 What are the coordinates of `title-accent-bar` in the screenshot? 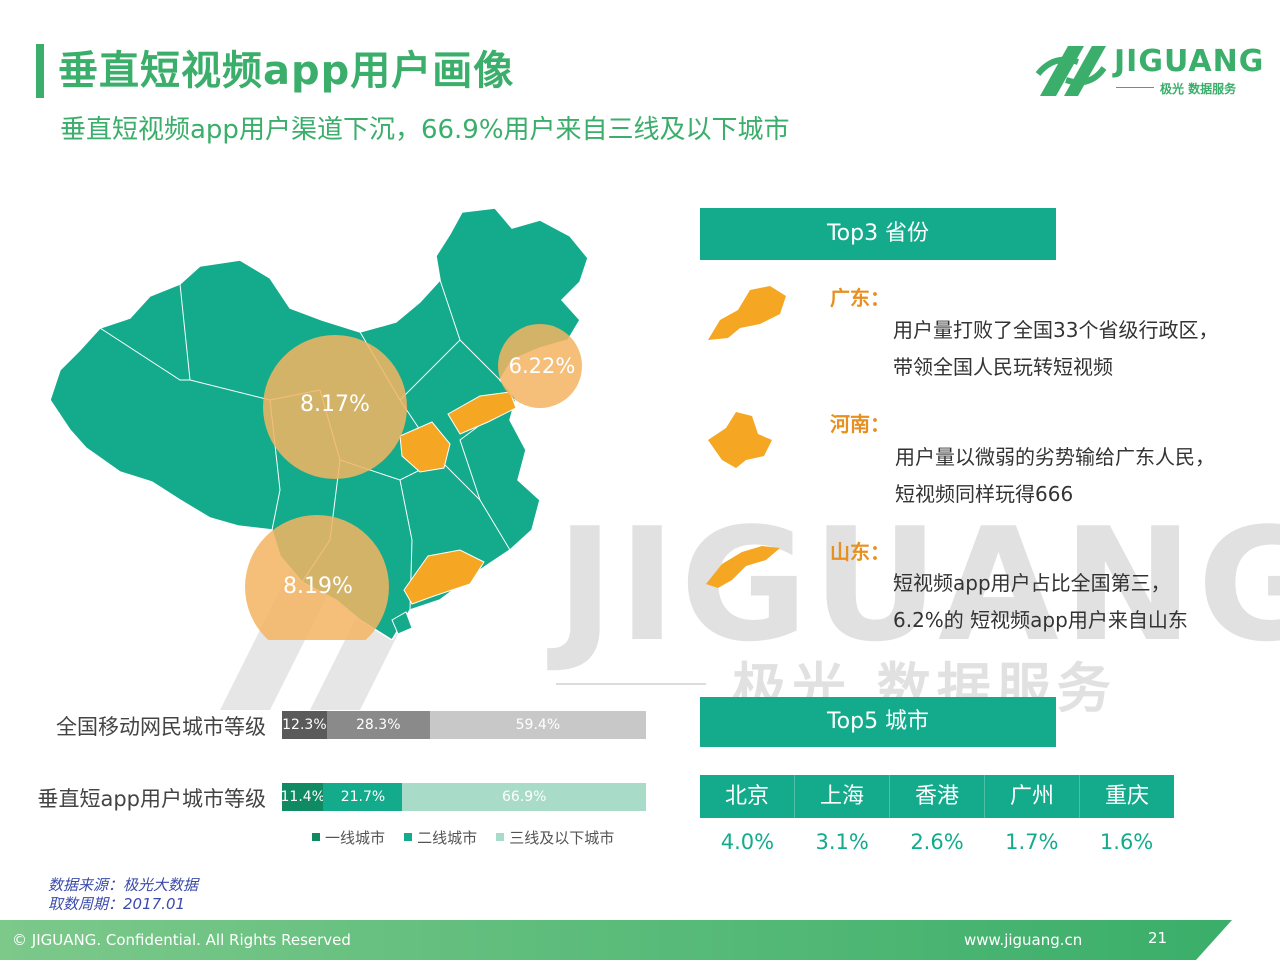 It's located at (40, 71).